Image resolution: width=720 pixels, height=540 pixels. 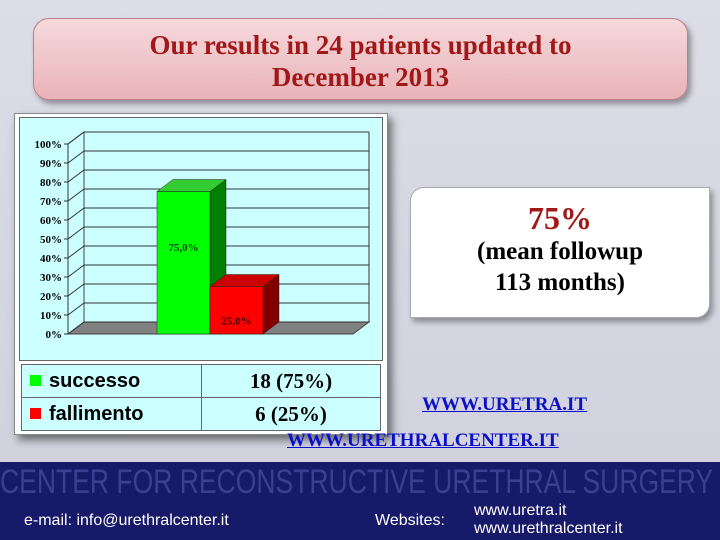 I want to click on stat-value: 75%, so click(x=560, y=218).